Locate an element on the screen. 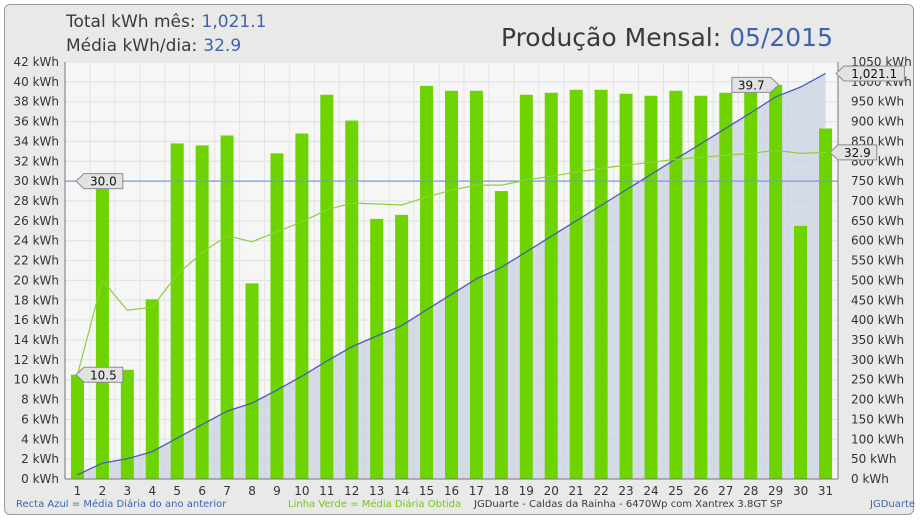 The image size is (920, 520). peak-value-label: 39.7 is located at coordinates (751, 85).